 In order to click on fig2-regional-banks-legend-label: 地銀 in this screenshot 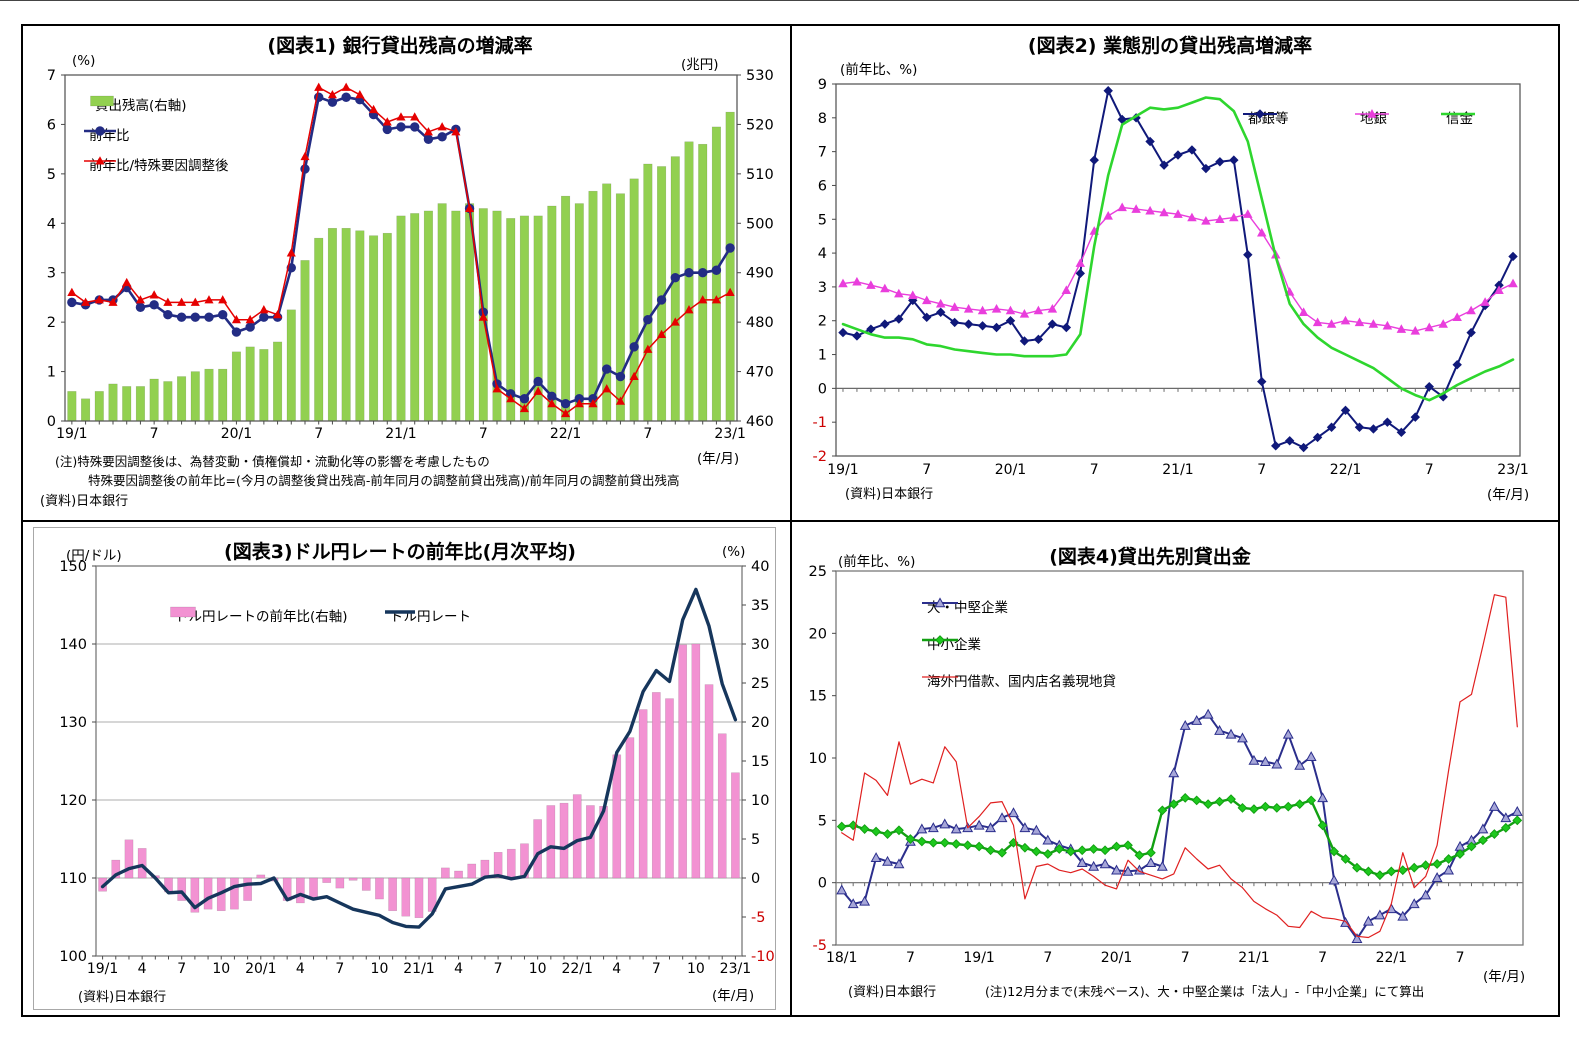, I will do `click(1373, 119)`.